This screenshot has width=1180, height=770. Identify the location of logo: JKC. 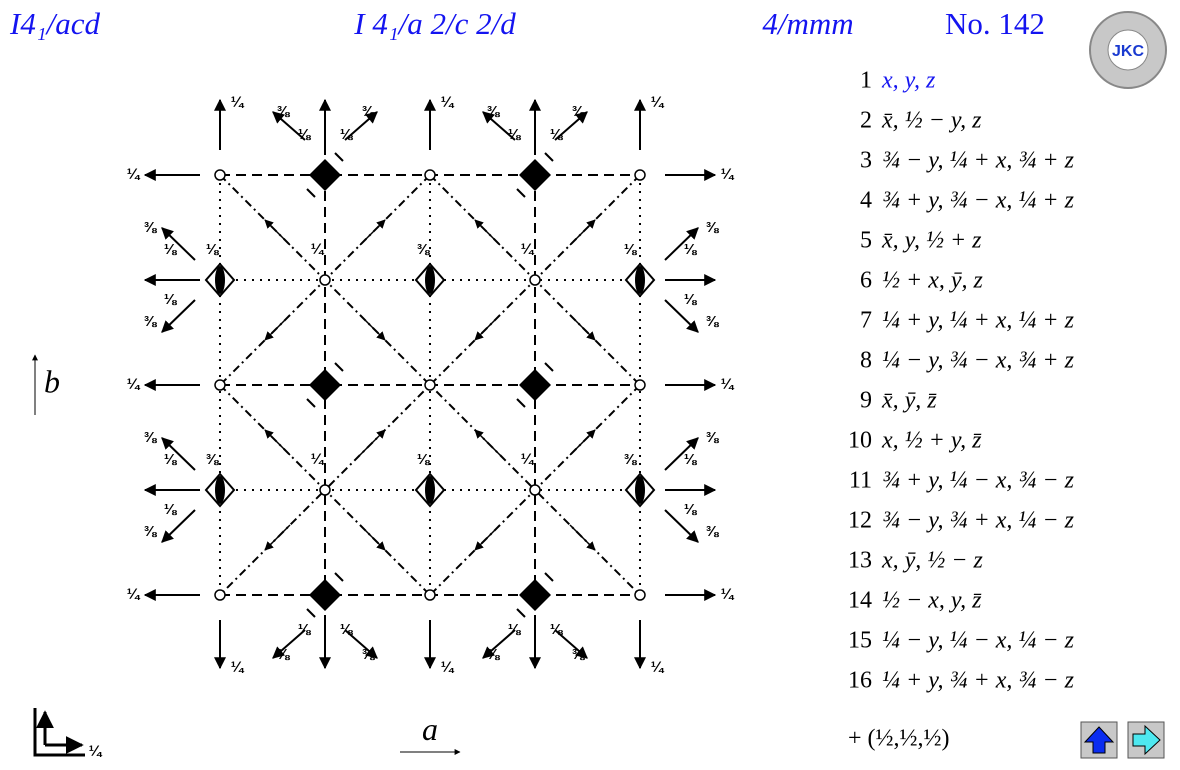
(1128, 50).